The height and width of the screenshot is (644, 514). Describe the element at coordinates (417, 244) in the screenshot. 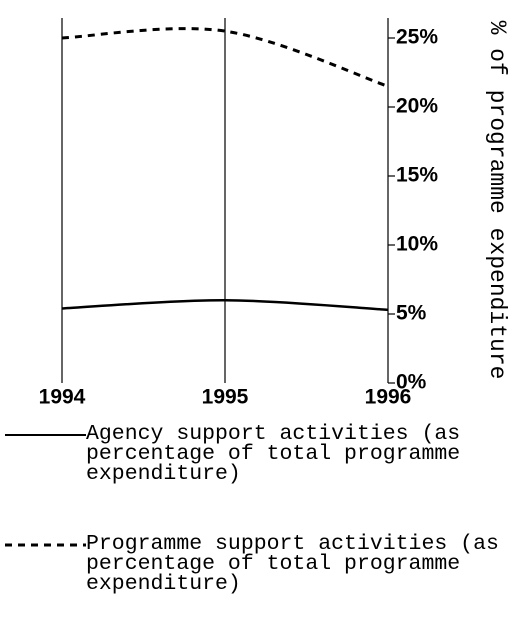

I see `y-tick-label: 10%` at that location.